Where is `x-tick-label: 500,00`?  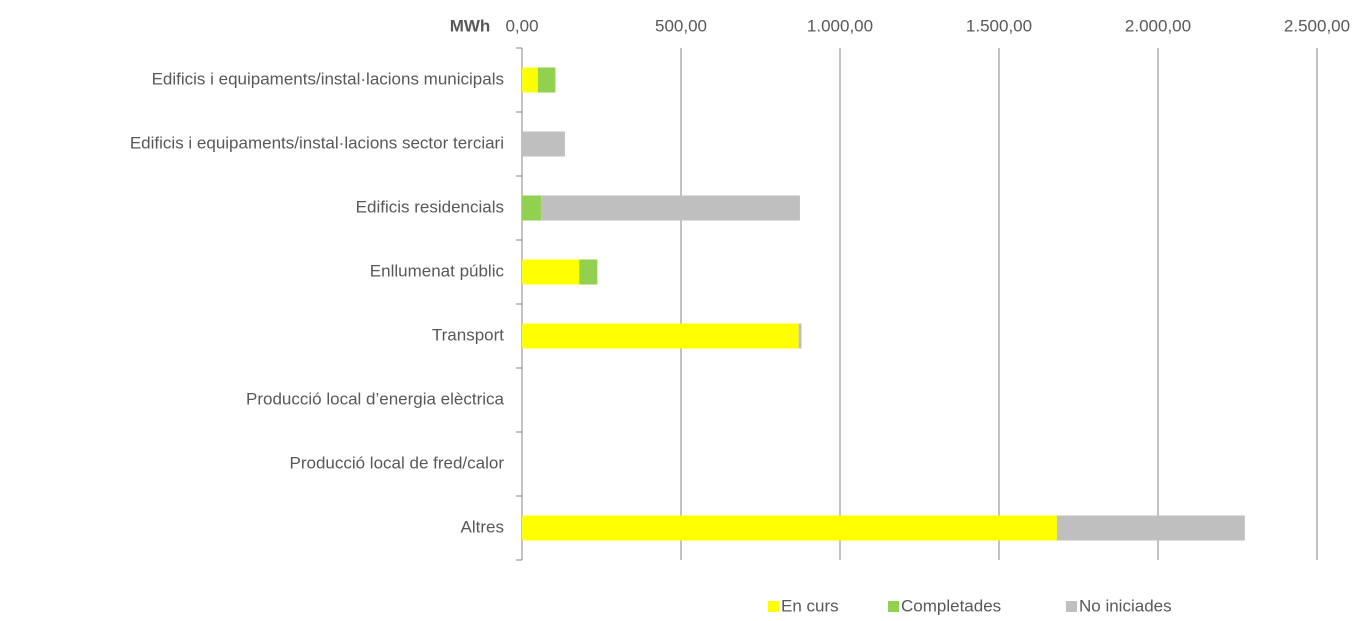
x-tick-label: 500,00 is located at coordinates (681, 25).